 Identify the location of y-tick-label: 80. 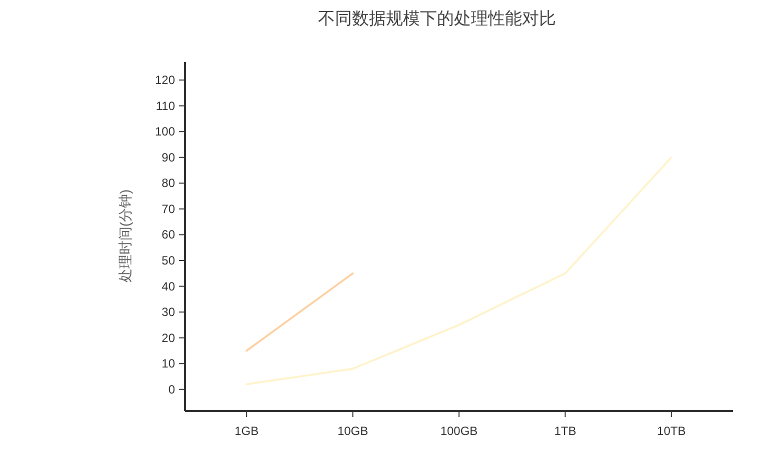
(169, 183).